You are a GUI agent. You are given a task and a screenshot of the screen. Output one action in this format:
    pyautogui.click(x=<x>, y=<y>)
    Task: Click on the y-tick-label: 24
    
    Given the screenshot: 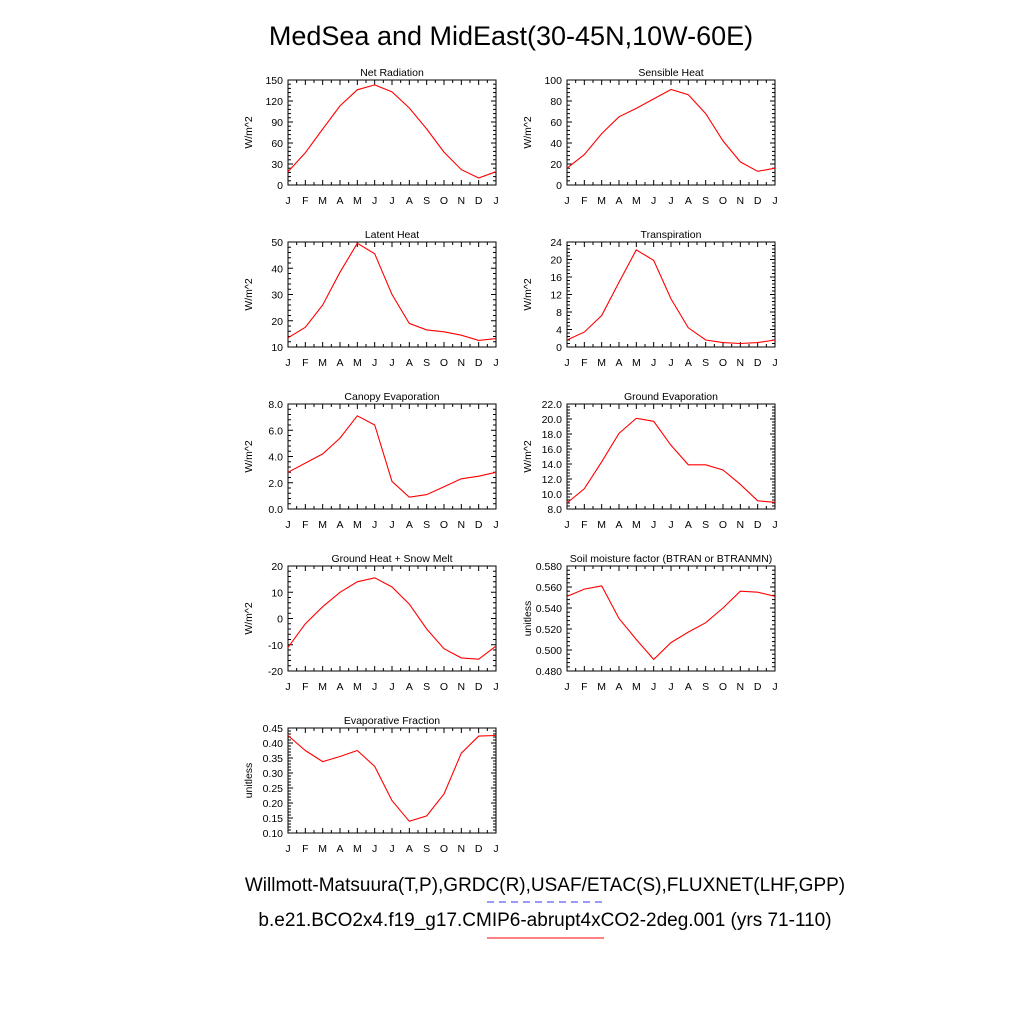 What is the action you would take?
    pyautogui.click(x=556, y=243)
    